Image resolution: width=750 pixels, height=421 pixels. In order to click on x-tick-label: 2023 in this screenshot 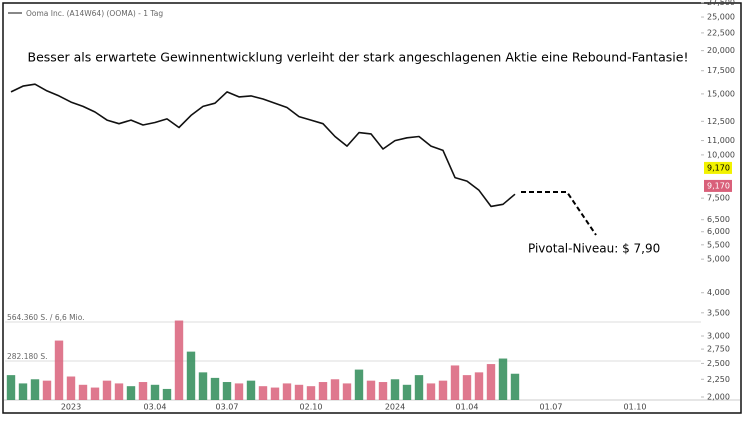, I will do `click(71, 407)`.